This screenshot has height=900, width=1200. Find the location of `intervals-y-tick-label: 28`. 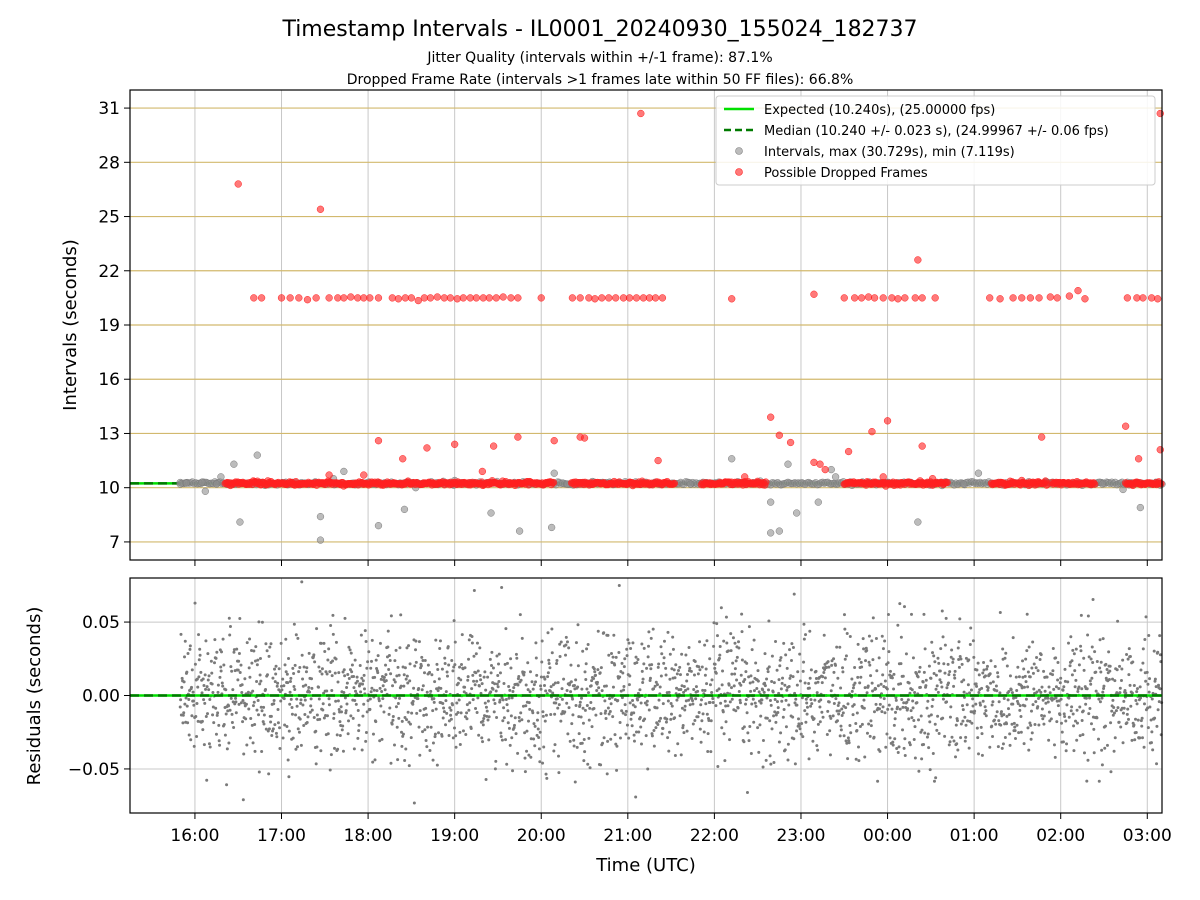

intervals-y-tick-label: 28 is located at coordinates (109, 163).